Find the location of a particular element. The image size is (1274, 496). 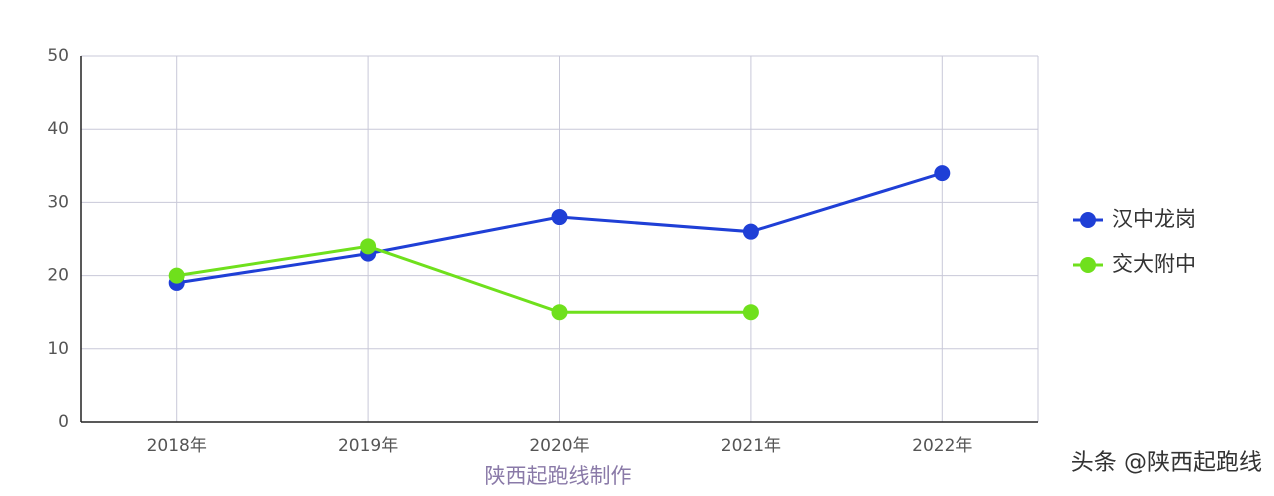

legend-label: 汉中龙岗 is located at coordinates (1154, 219).